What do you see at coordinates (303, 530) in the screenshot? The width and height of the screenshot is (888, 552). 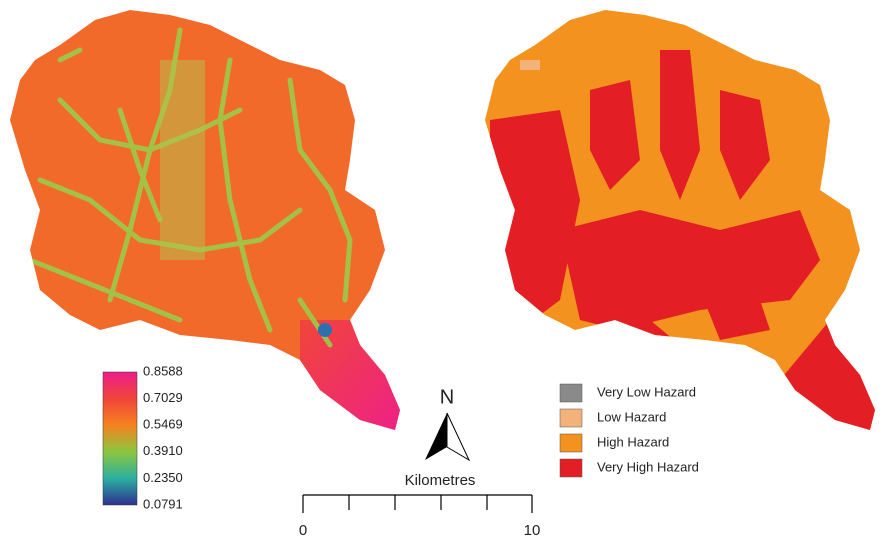 I see `scale-start: 0` at bounding box center [303, 530].